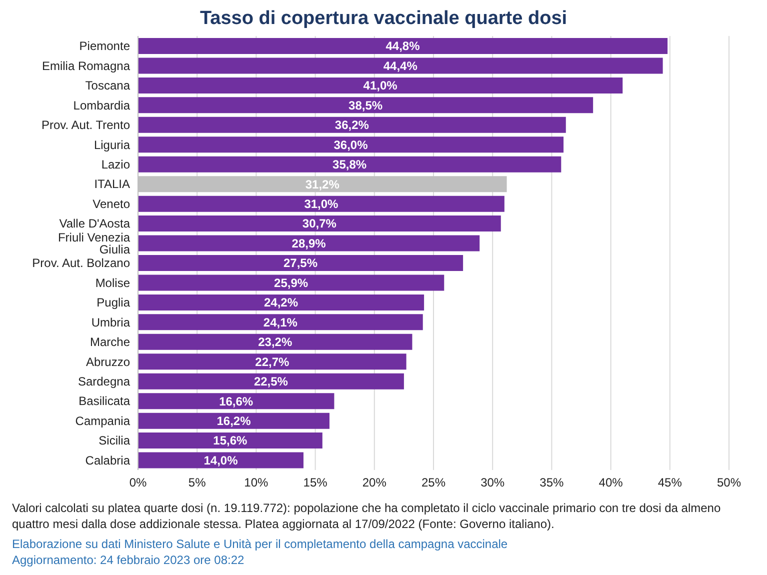  What do you see at coordinates (260, 544) in the screenshot?
I see `text: Elaborazione su dati Ministero Salute e Unità per il completamento della campagna vaccinale` at bounding box center [260, 544].